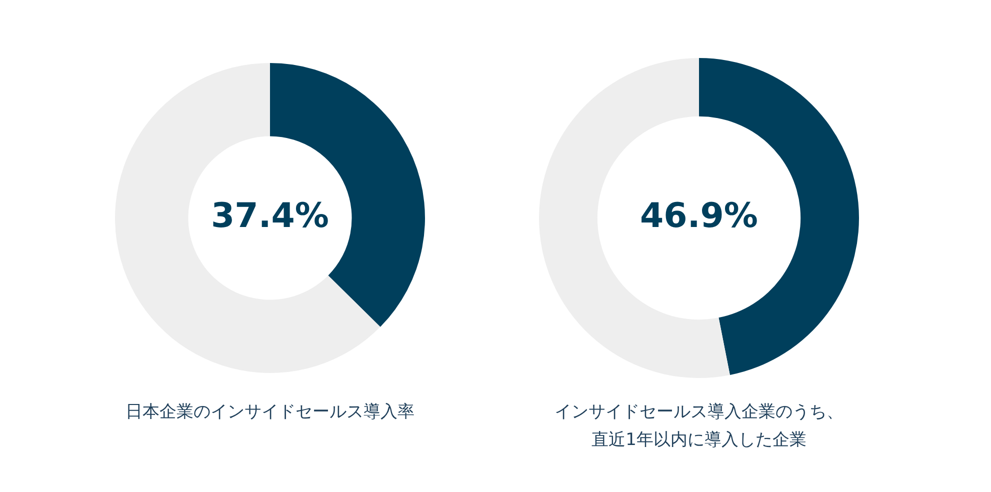 The image size is (991, 492). I want to click on data-label: 37.4%, so click(270, 216).